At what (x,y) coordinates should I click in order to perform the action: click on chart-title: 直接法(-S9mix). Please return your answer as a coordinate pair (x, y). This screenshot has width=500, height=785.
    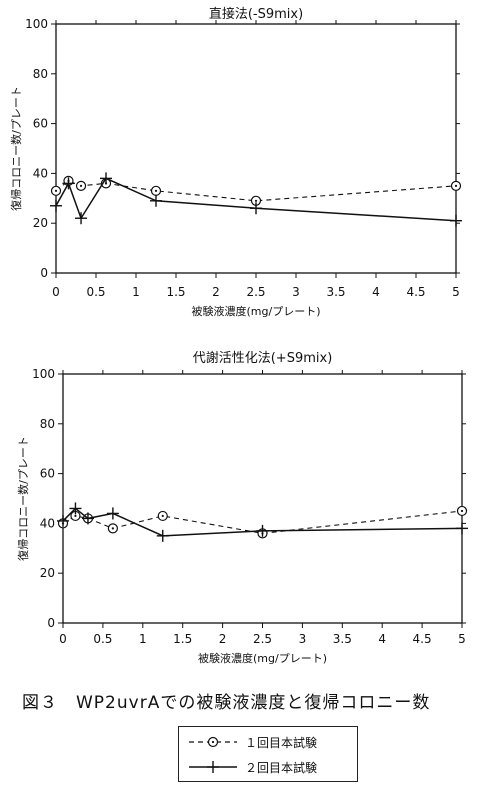
    Looking at the image, I should click on (256, 14).